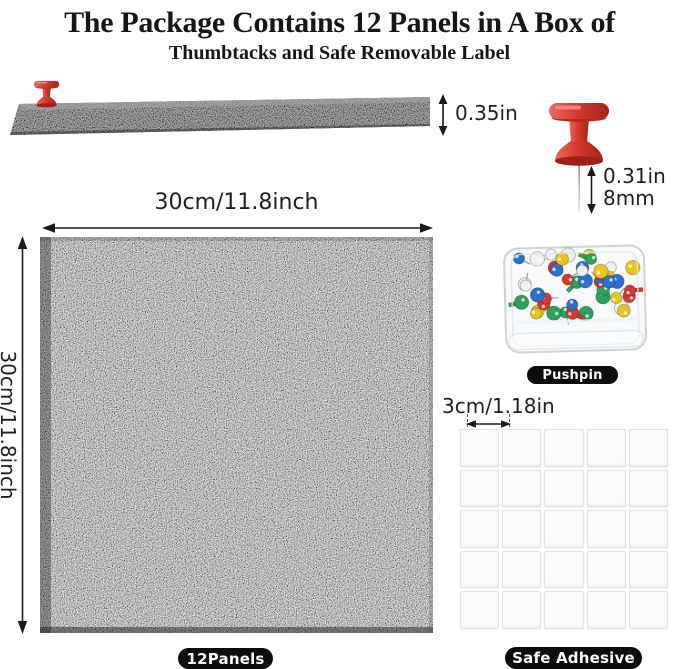 The height and width of the screenshot is (669, 679). What do you see at coordinates (236, 202) in the screenshot?
I see `panel-width-label: 30cm/11.8inch` at bounding box center [236, 202].